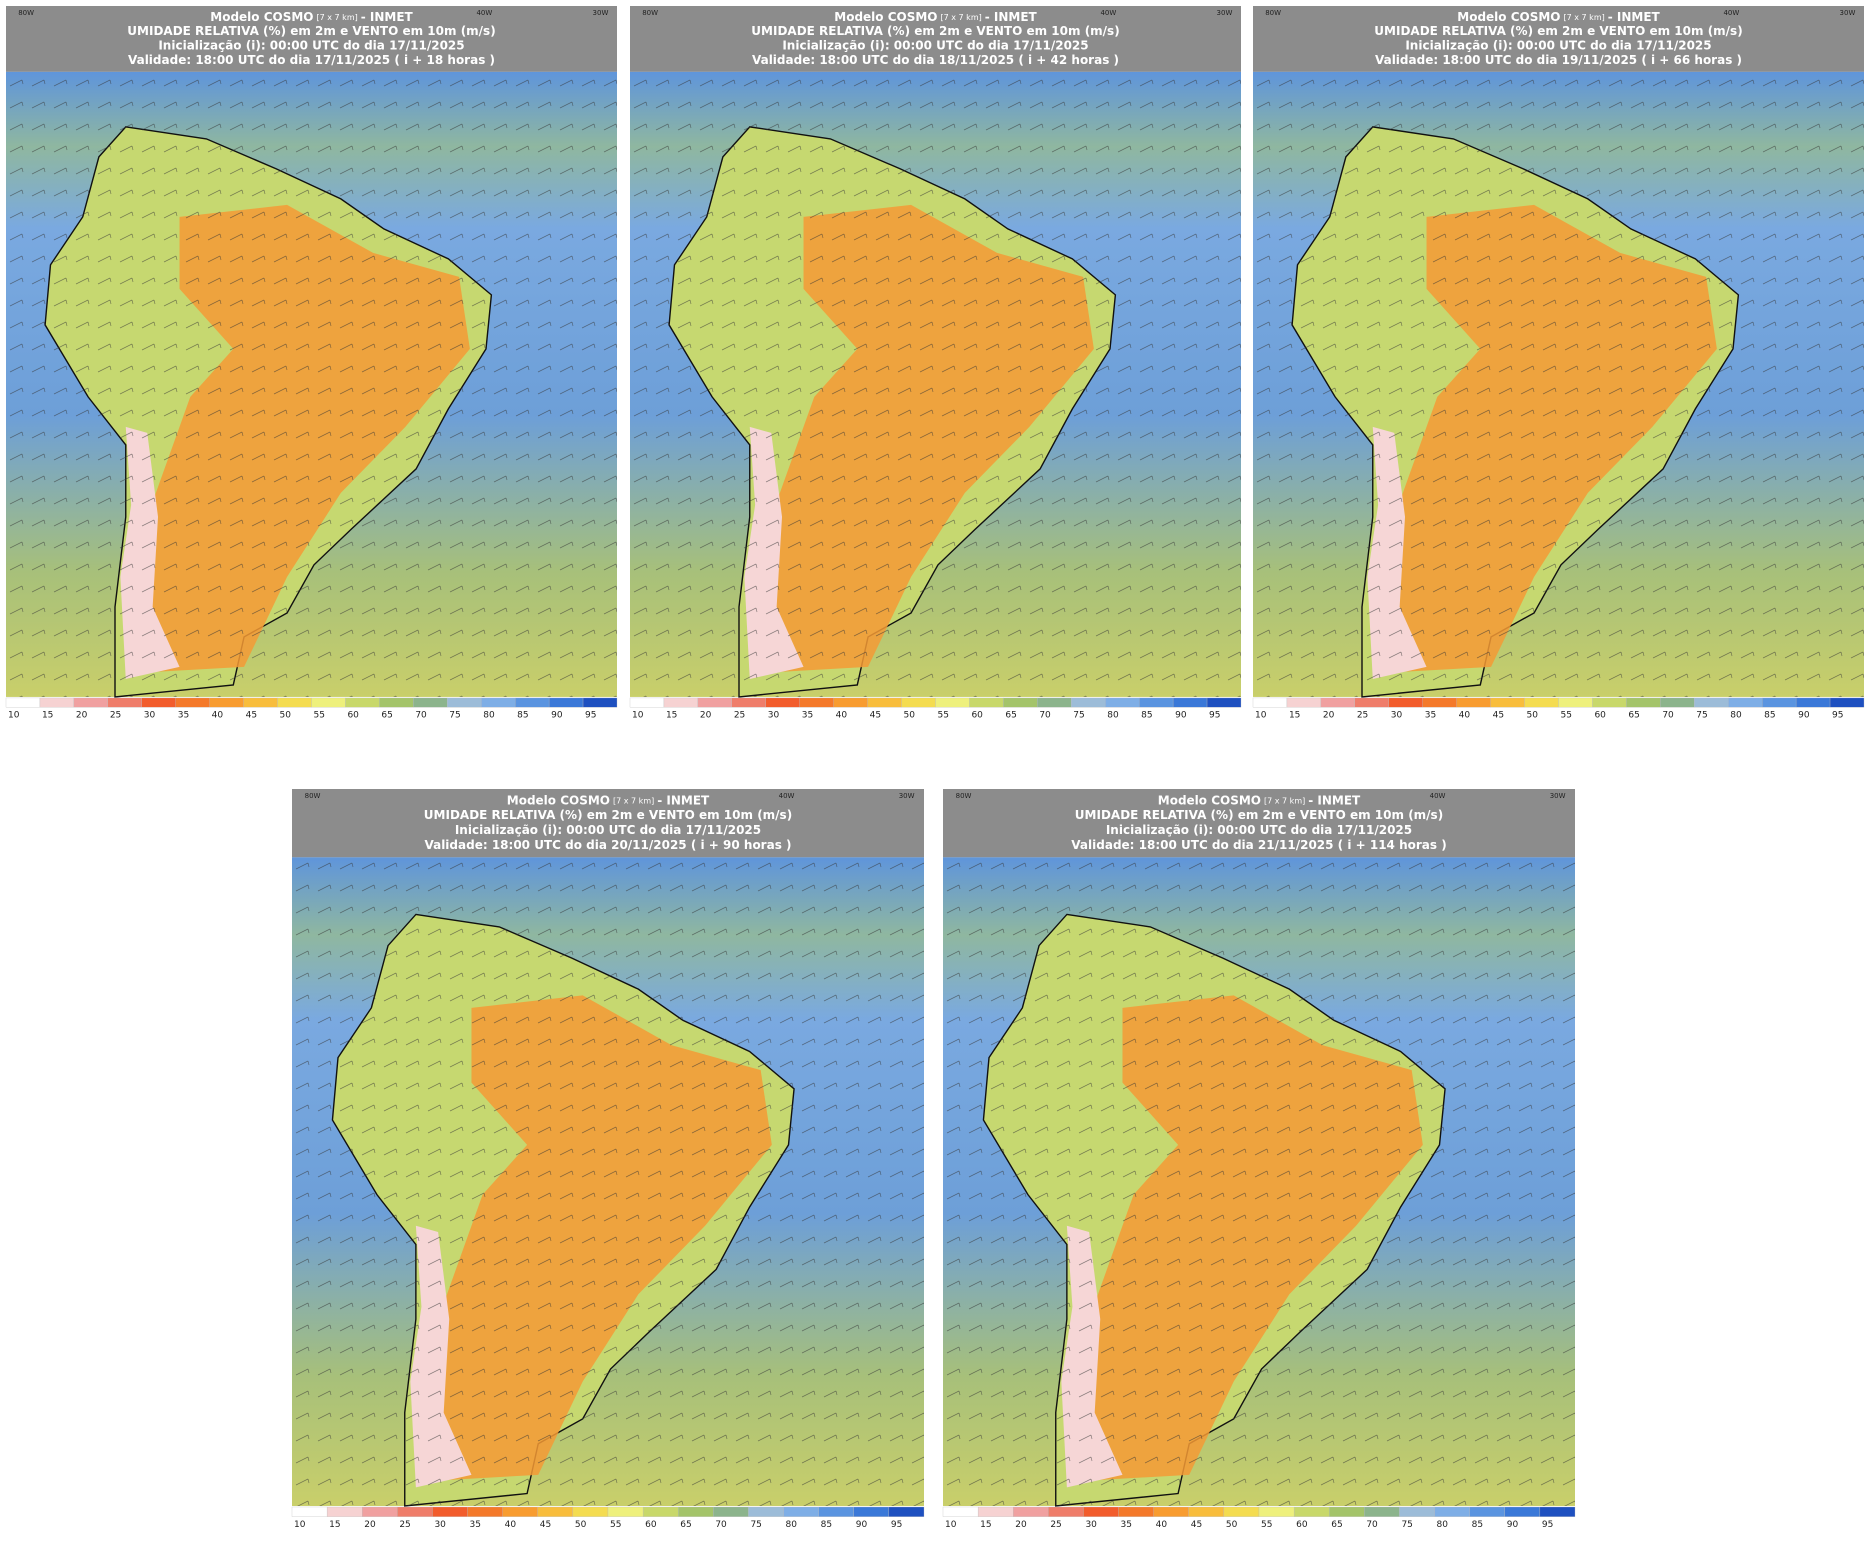  I want to click on colorbar-label: 75, so click(454, 715).